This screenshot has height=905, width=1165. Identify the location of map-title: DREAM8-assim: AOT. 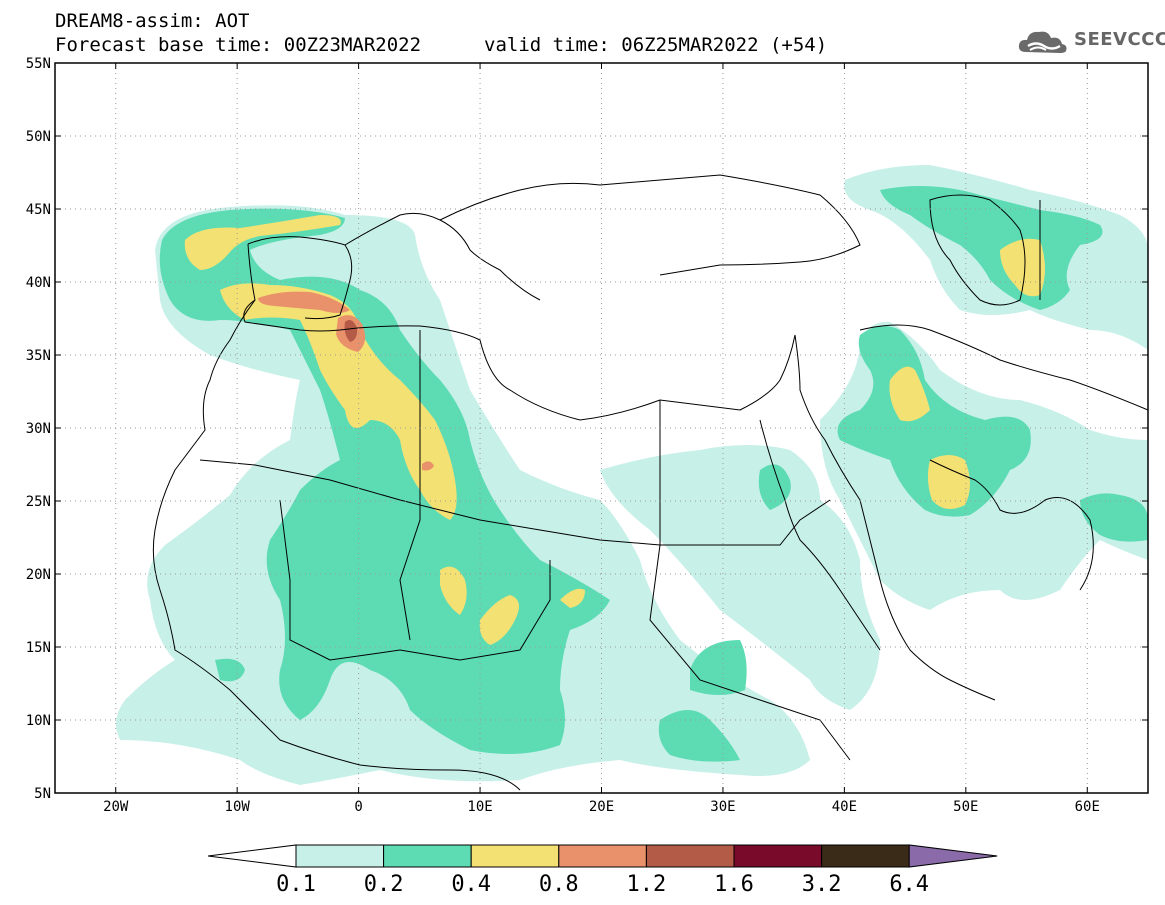
(152, 21).